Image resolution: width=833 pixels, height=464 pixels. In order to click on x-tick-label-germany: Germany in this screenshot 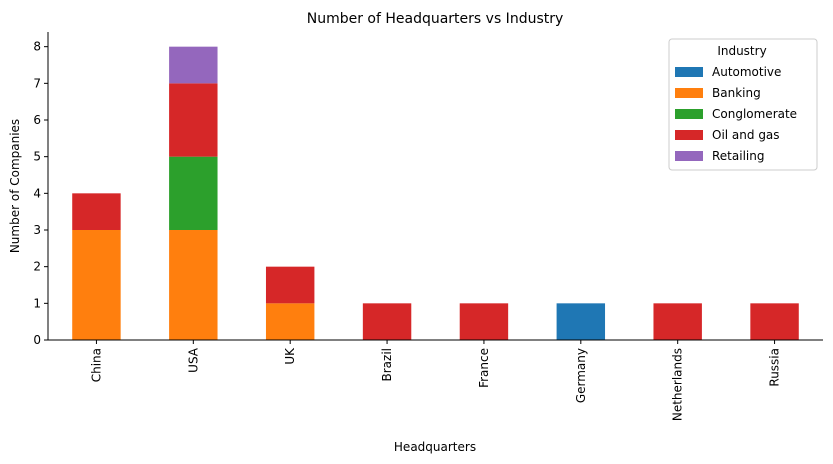, I will do `click(581, 375)`.